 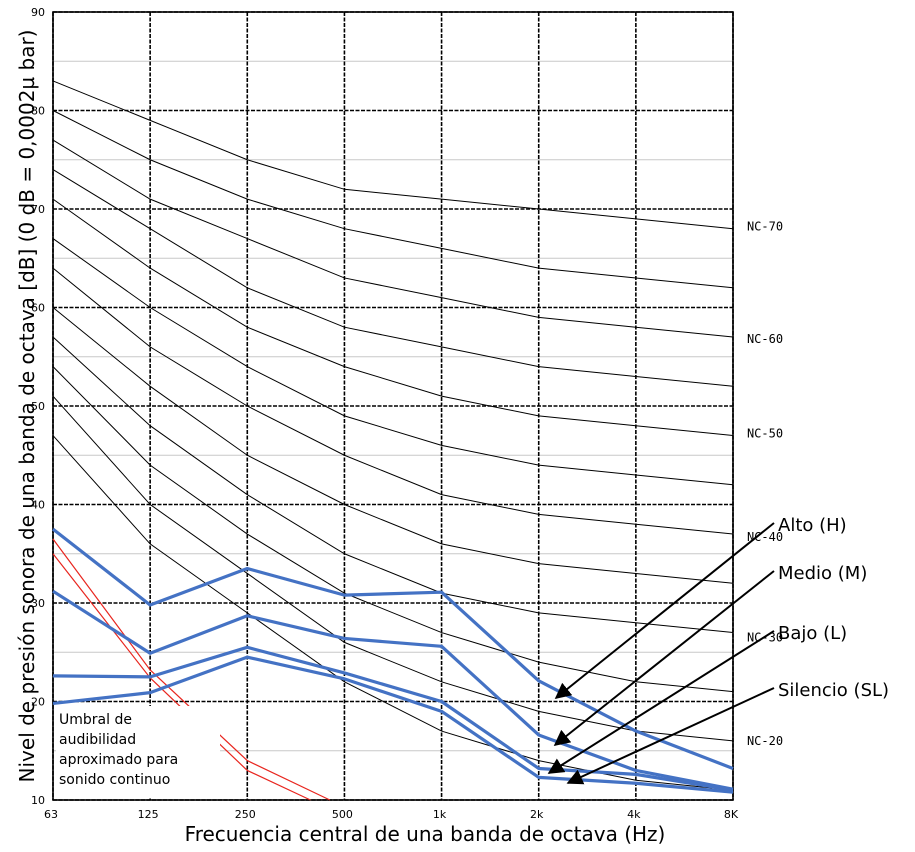 What do you see at coordinates (765, 741) in the screenshot?
I see `nc-label: NC-20` at bounding box center [765, 741].